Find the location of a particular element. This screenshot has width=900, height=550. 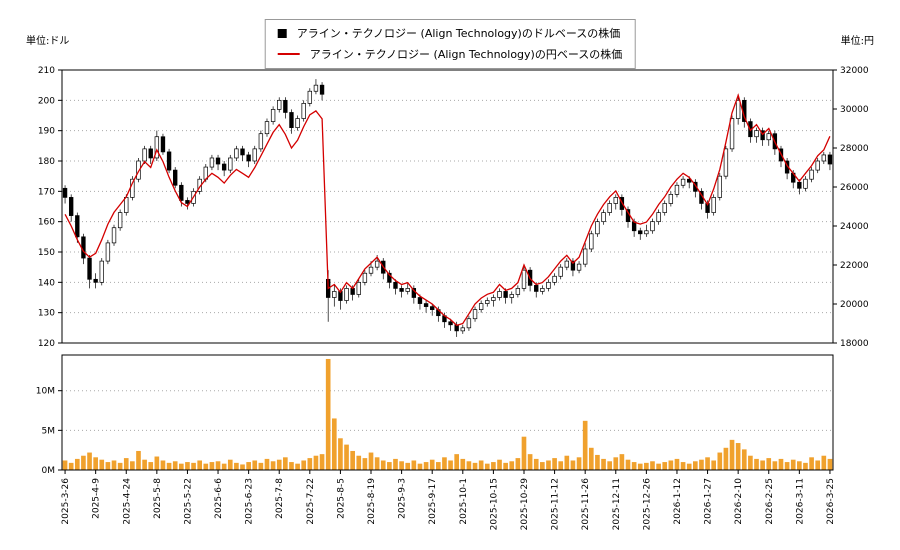

x-axis-date-label: 2025-11-26 is located at coordinates (586, 504).